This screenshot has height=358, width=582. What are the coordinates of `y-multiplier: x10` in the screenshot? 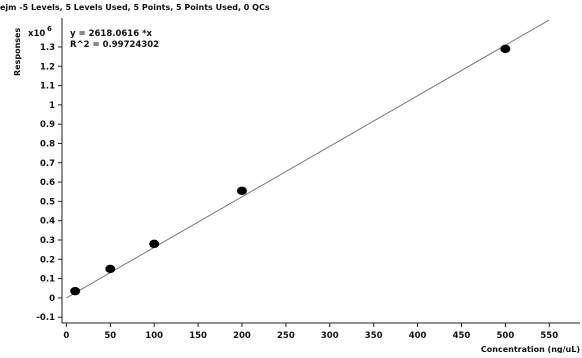 It's located at (36, 34).